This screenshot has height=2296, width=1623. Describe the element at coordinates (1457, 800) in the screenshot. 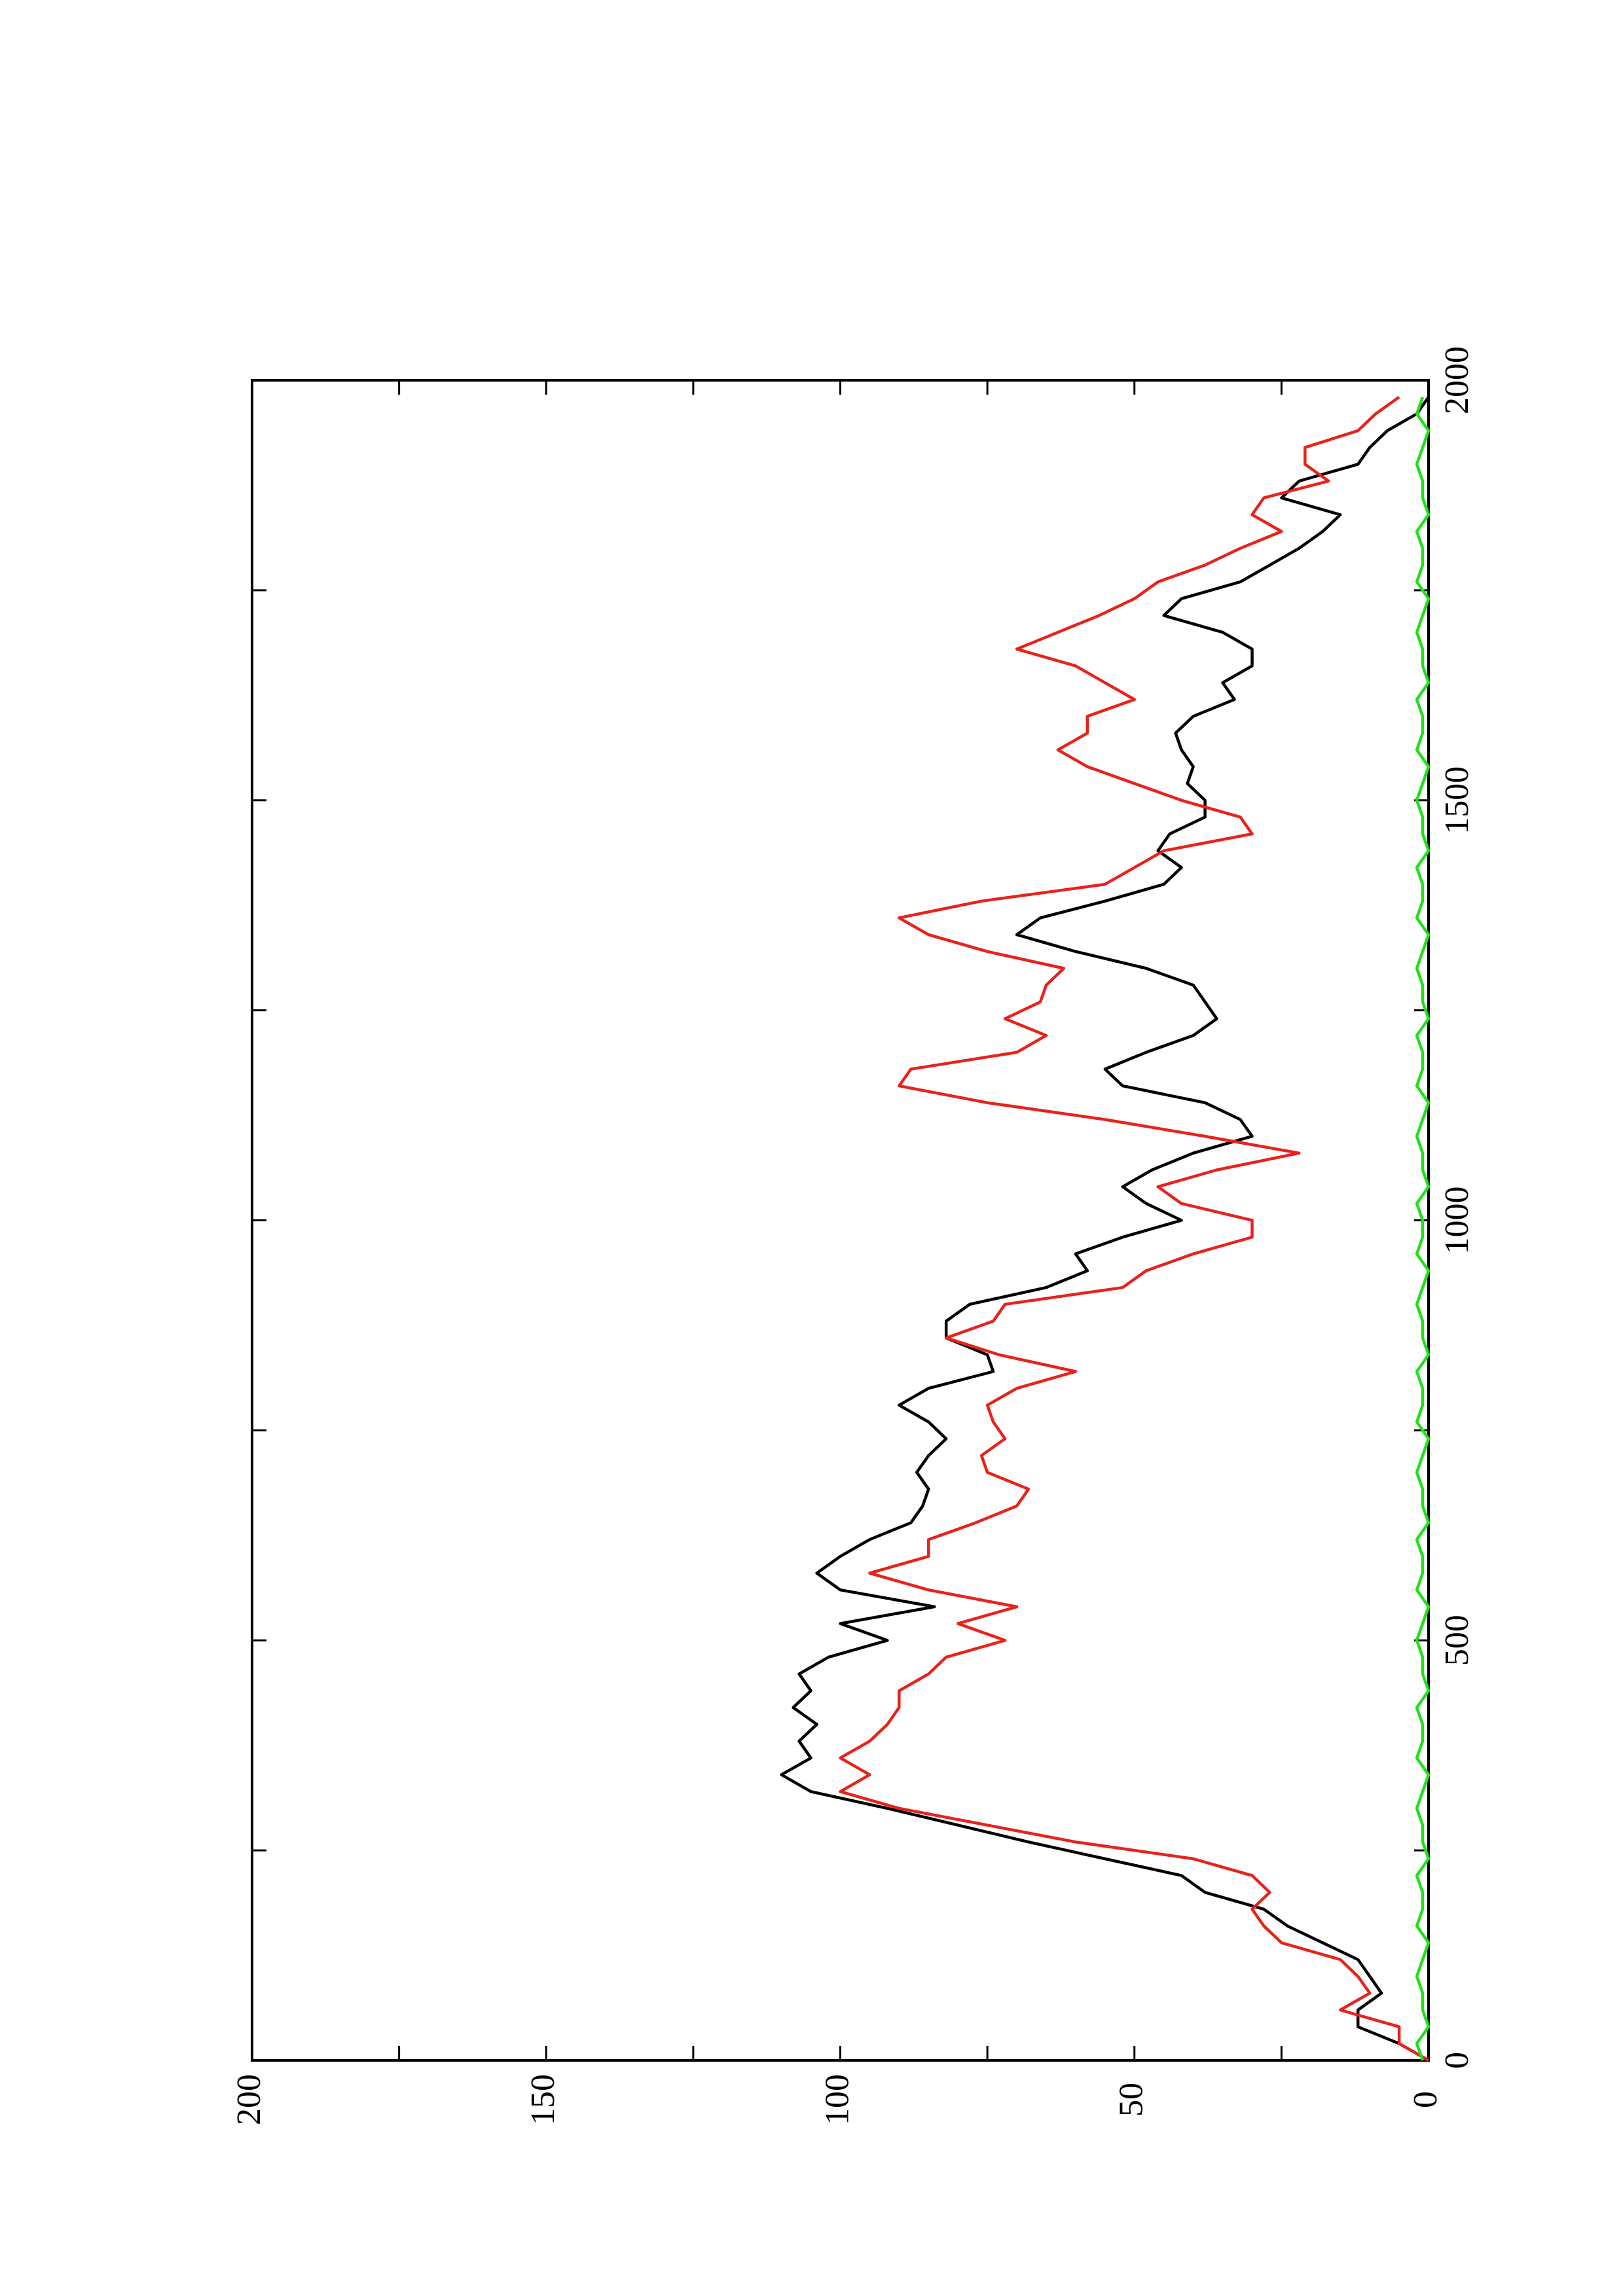

I see `x-tick-label: 1500` at that location.